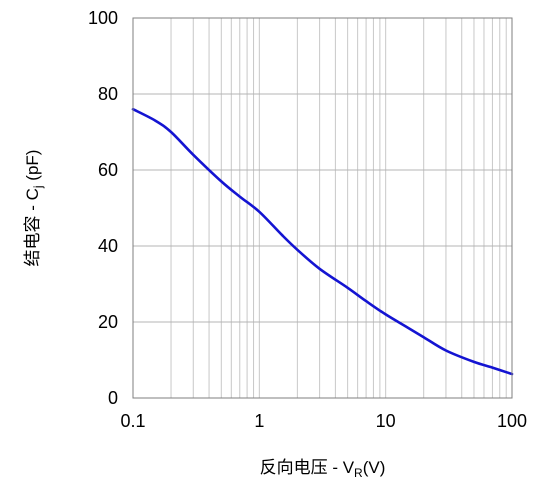 Image resolution: width=537 pixels, height=481 pixels. I want to click on x-tick-label: 10, so click(386, 421).